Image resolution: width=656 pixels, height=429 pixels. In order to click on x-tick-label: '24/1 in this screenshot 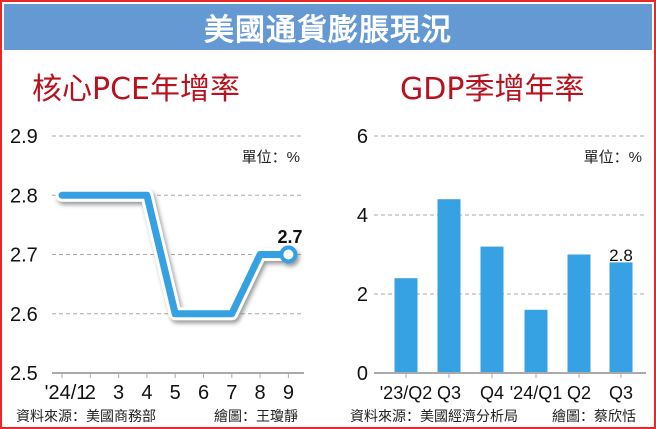, I will do `click(66, 393)`.